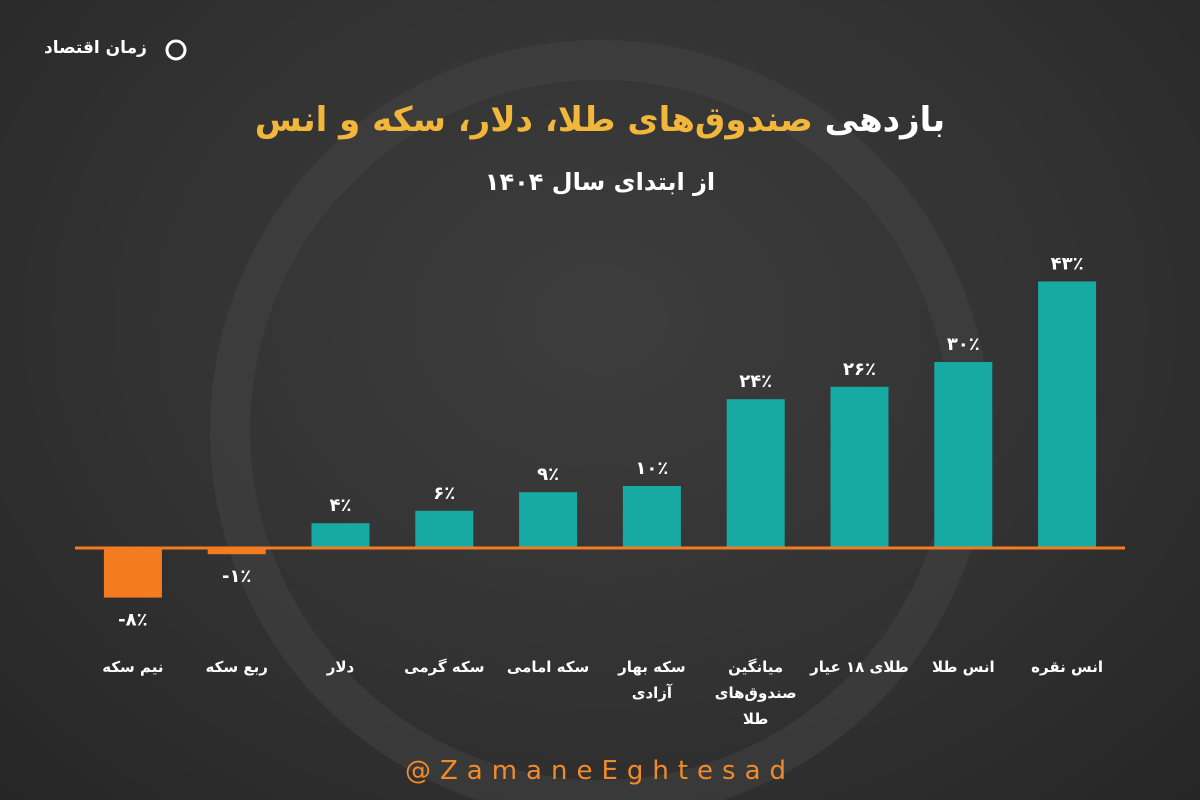 The height and width of the screenshot is (800, 1200). Describe the element at coordinates (548, 667) in the screenshot. I see `x-tick-label: سکه امامی` at that location.